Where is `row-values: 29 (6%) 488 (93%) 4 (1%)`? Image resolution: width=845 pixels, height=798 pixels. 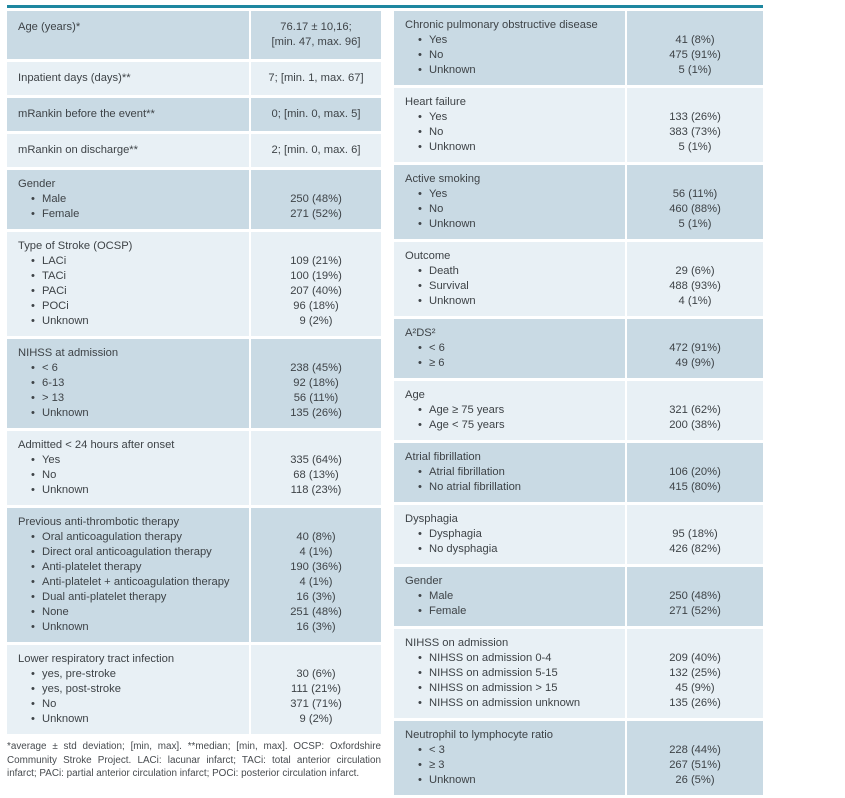 row-values: 29 (6%) 488 (93%) 4 (1%) is located at coordinates (695, 279).